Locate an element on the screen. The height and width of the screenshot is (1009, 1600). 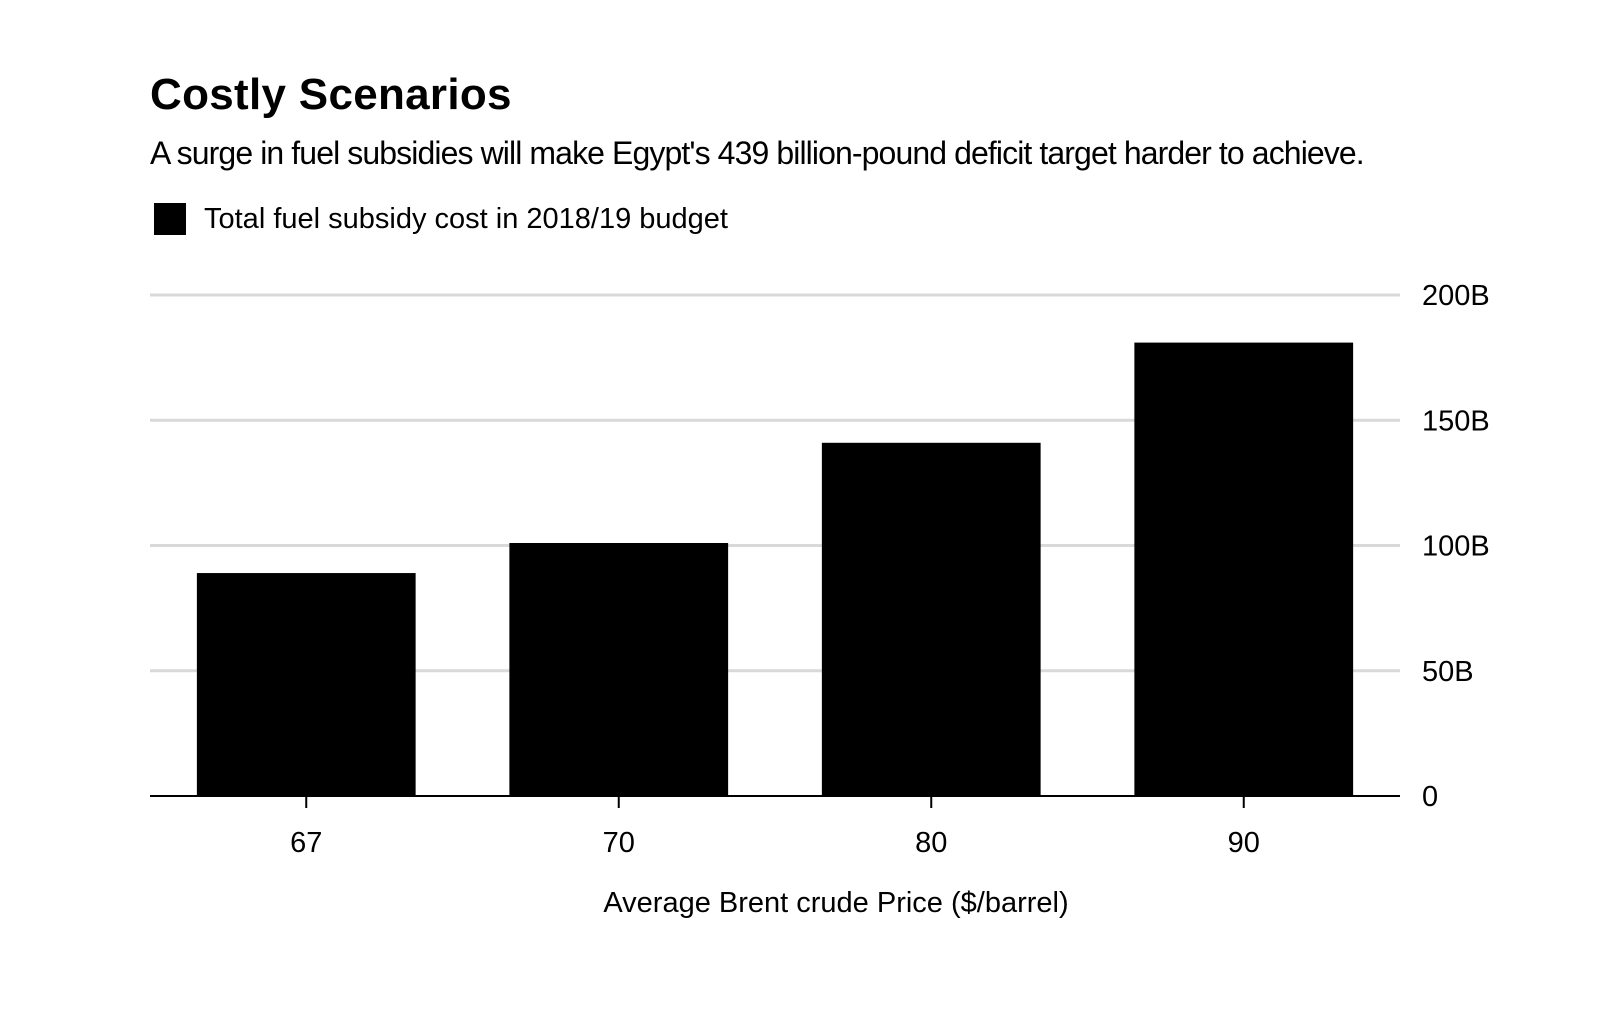
y-tick-label: 100B is located at coordinates (1456, 547).